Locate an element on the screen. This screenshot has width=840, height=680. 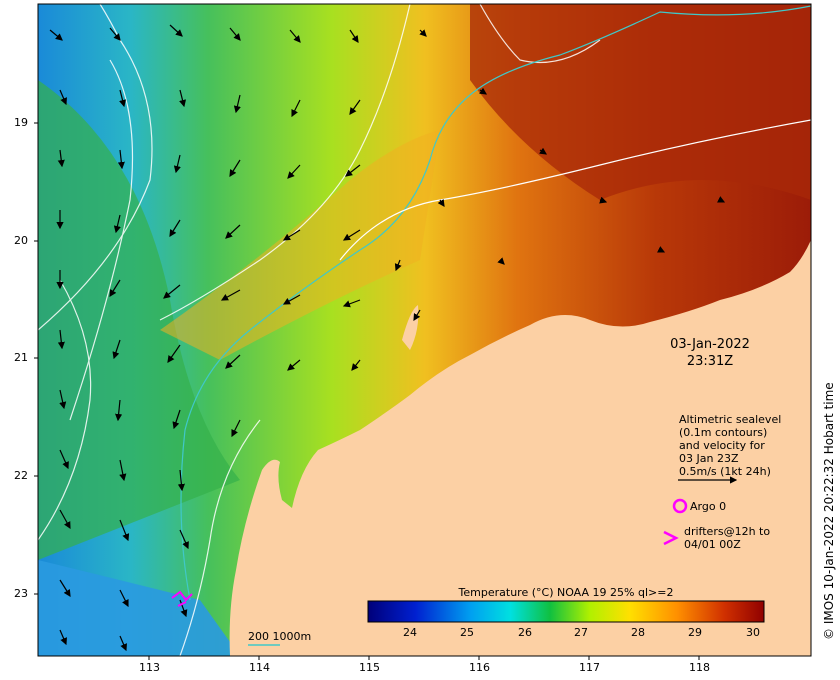
y-tick-label: 23 is located at coordinates (21, 593).